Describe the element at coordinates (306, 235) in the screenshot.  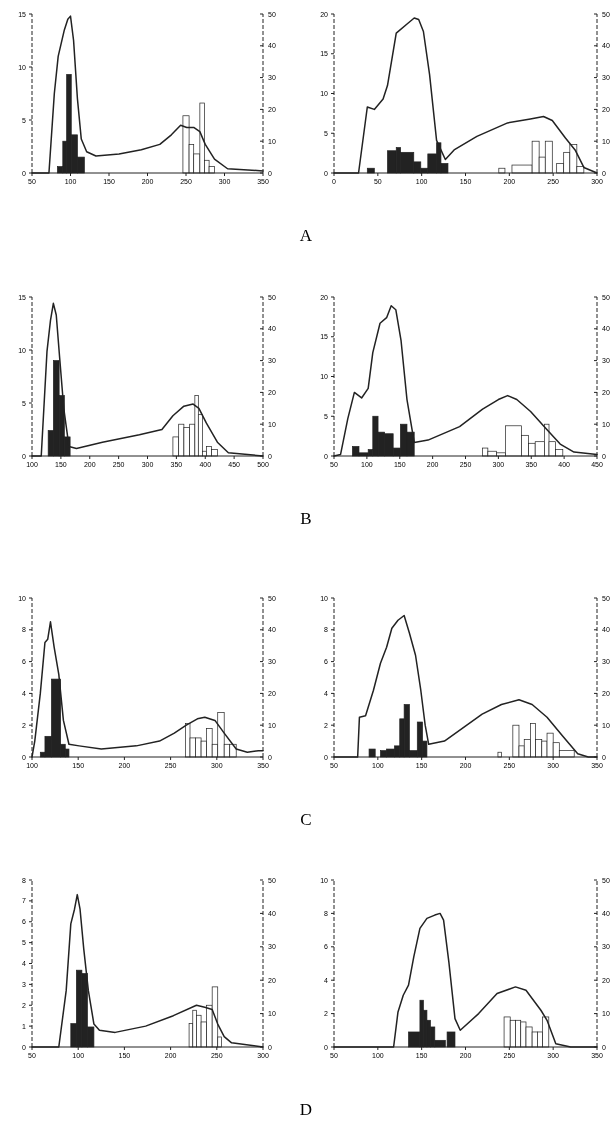
I see `text: A` at that location.